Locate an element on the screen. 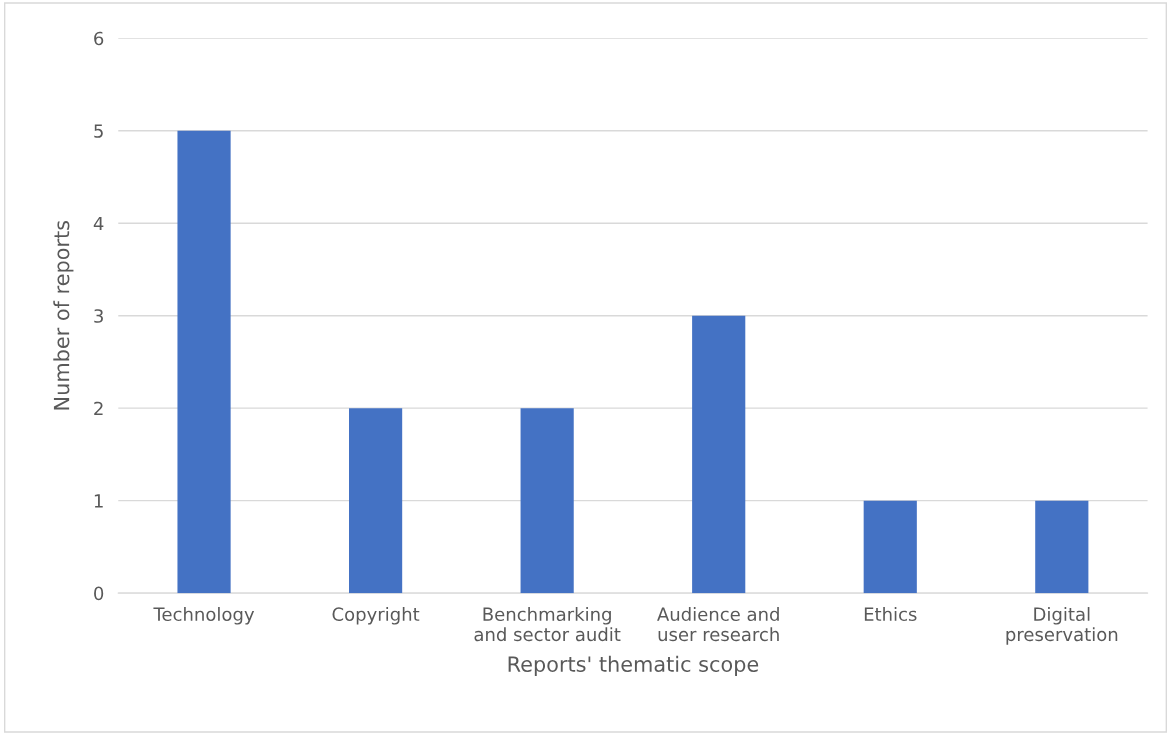  x-tick-label: Audience and user research is located at coordinates (718, 624).